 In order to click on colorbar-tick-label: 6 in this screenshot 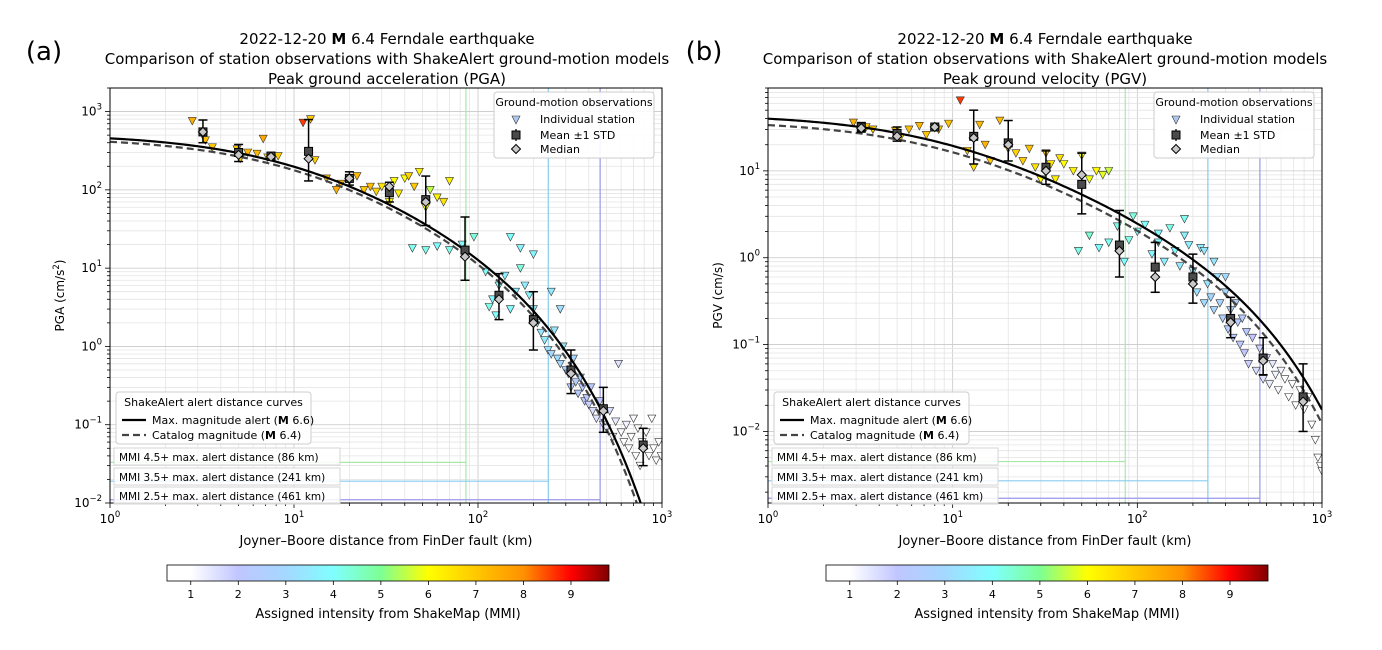, I will do `click(1087, 594)`.